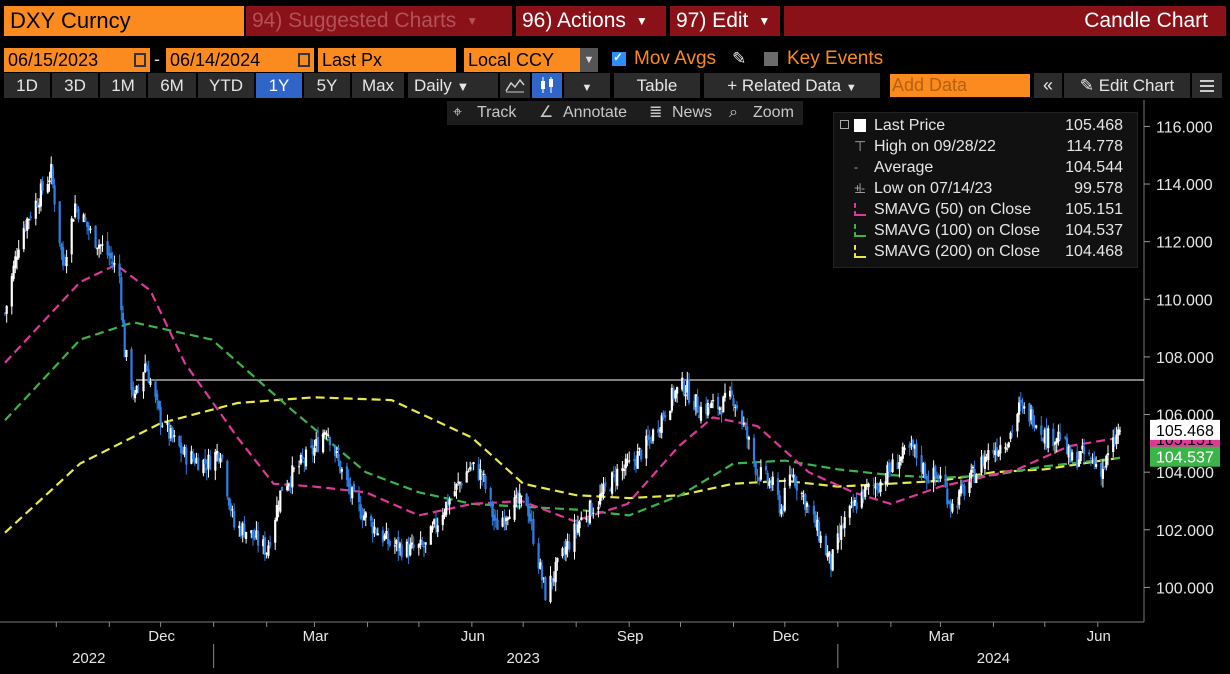 This screenshot has width=1230, height=674. What do you see at coordinates (1048, 85) in the screenshot?
I see `collapse-icon: «` at bounding box center [1048, 85].